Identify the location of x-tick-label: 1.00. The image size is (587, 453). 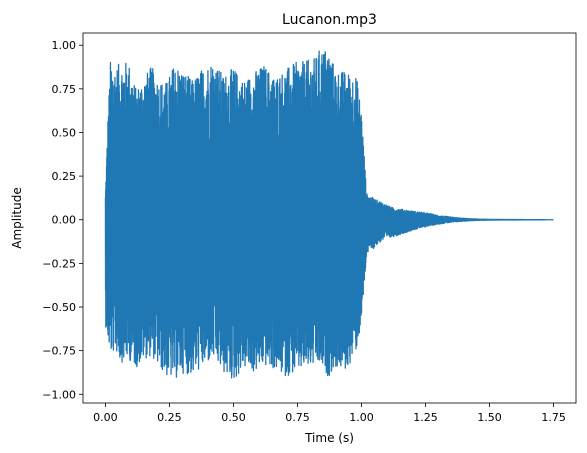
(361, 417).